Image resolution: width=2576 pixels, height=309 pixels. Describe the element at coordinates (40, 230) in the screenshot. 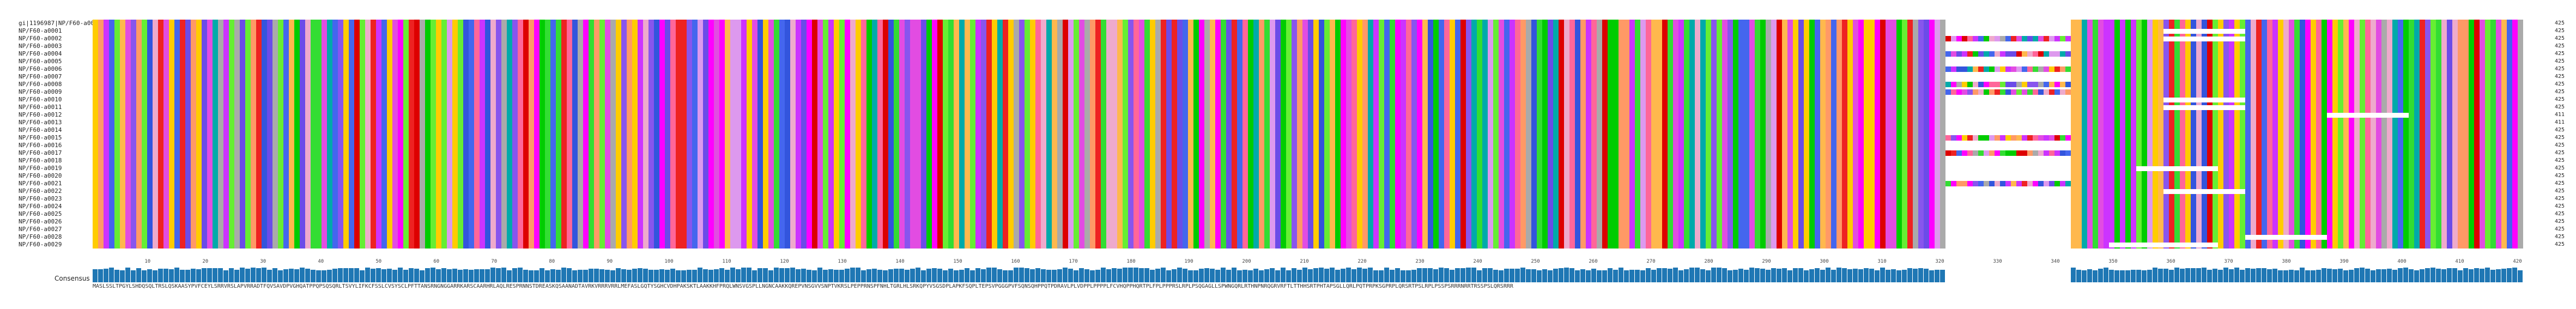

I see `sequence-name: NP/F60-a0027` at that location.